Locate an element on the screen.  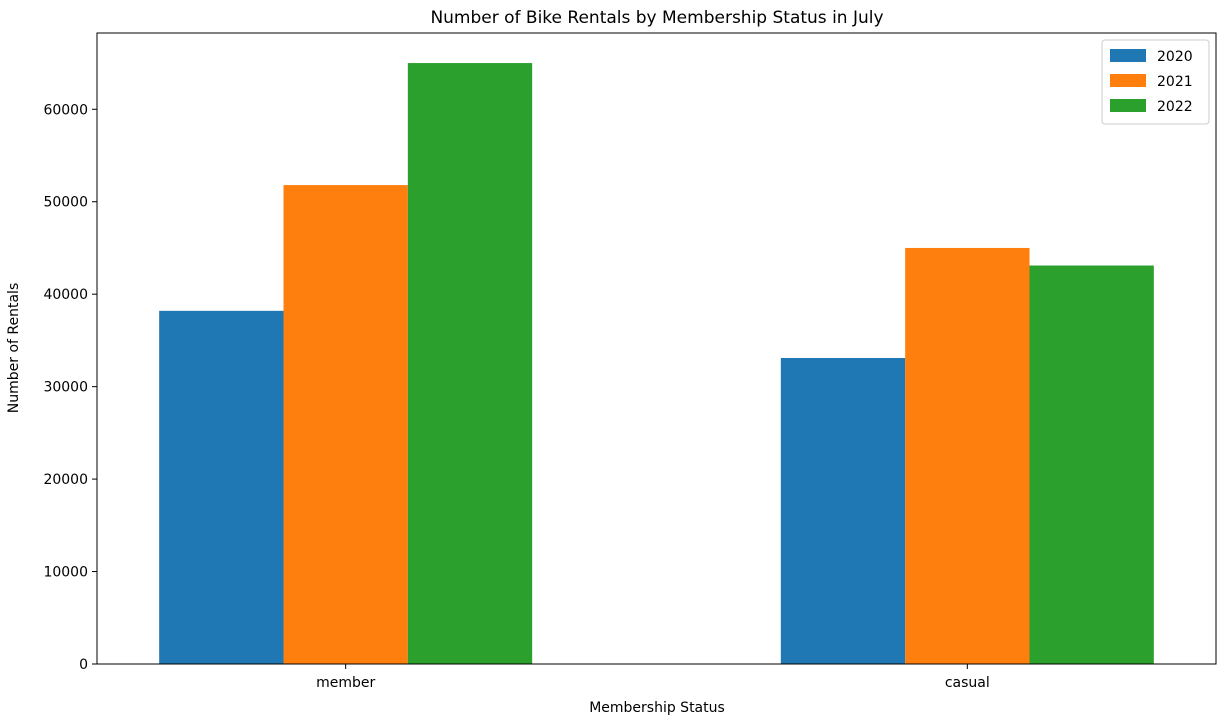
y-axis-label: Number of Rentals is located at coordinates (14, 348).